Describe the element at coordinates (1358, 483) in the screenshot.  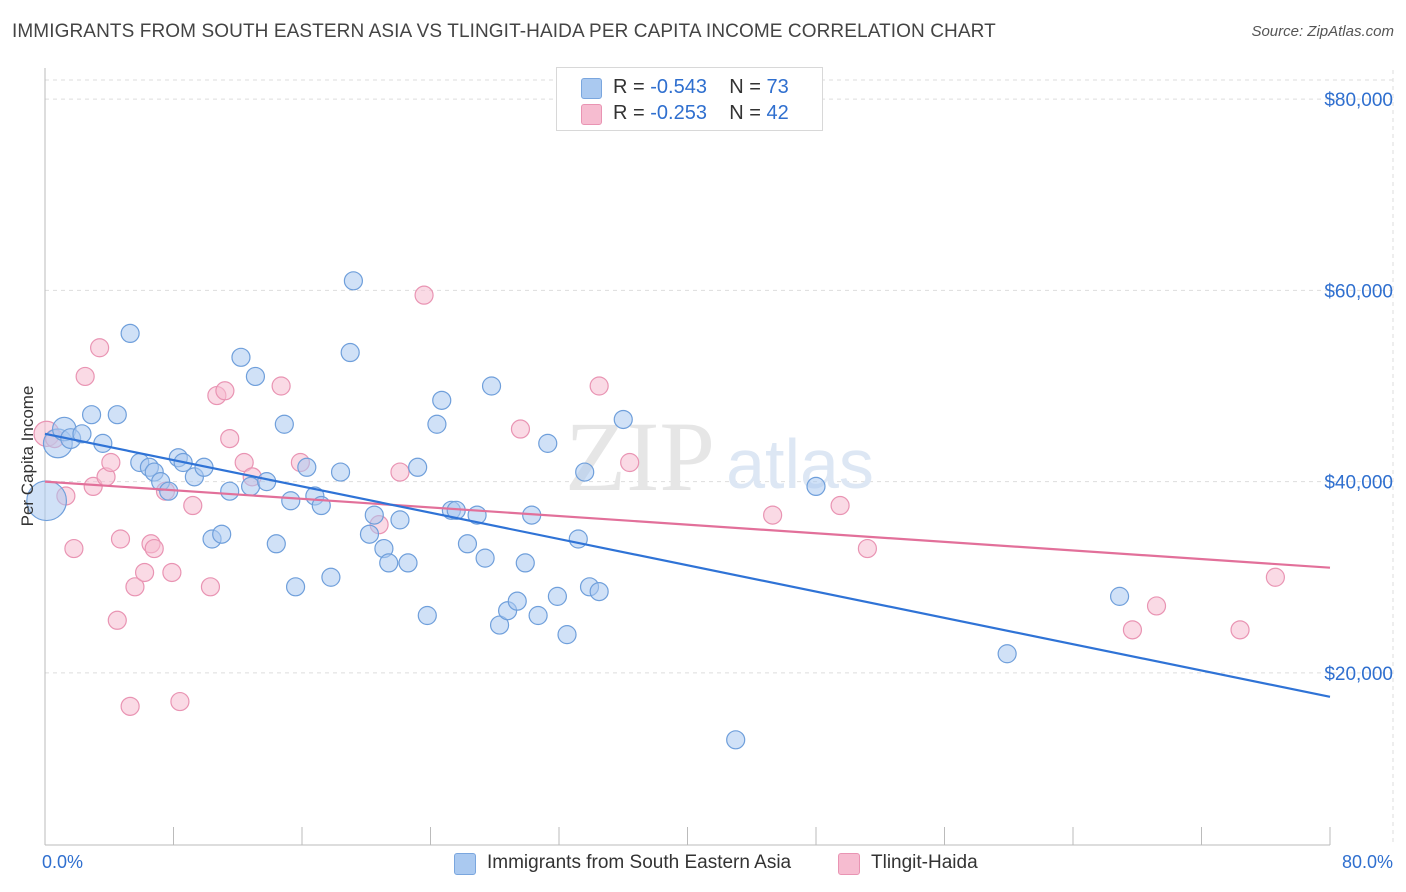
I see `y-tick-label: $40,000` at that location.